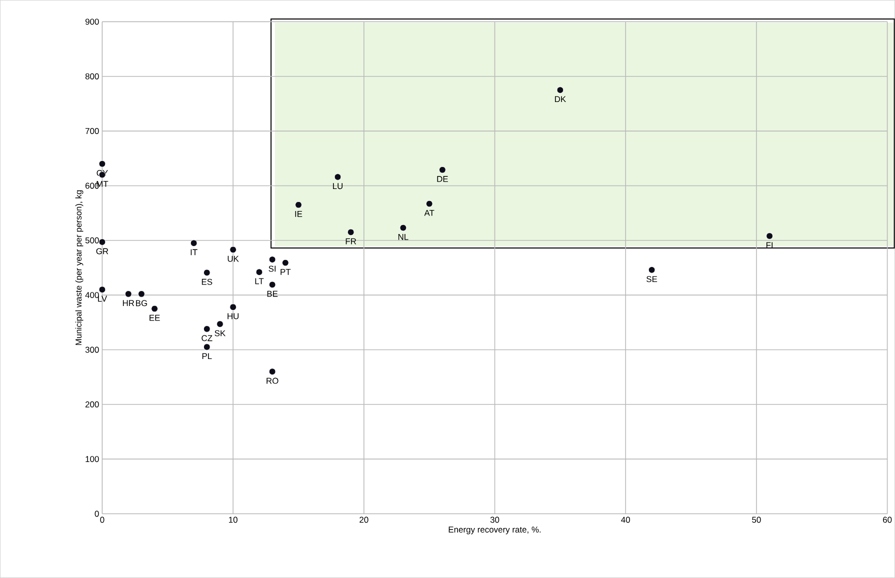 Image resolution: width=895 pixels, height=578 pixels. I want to click on x-tick-label: 40, so click(625, 519).